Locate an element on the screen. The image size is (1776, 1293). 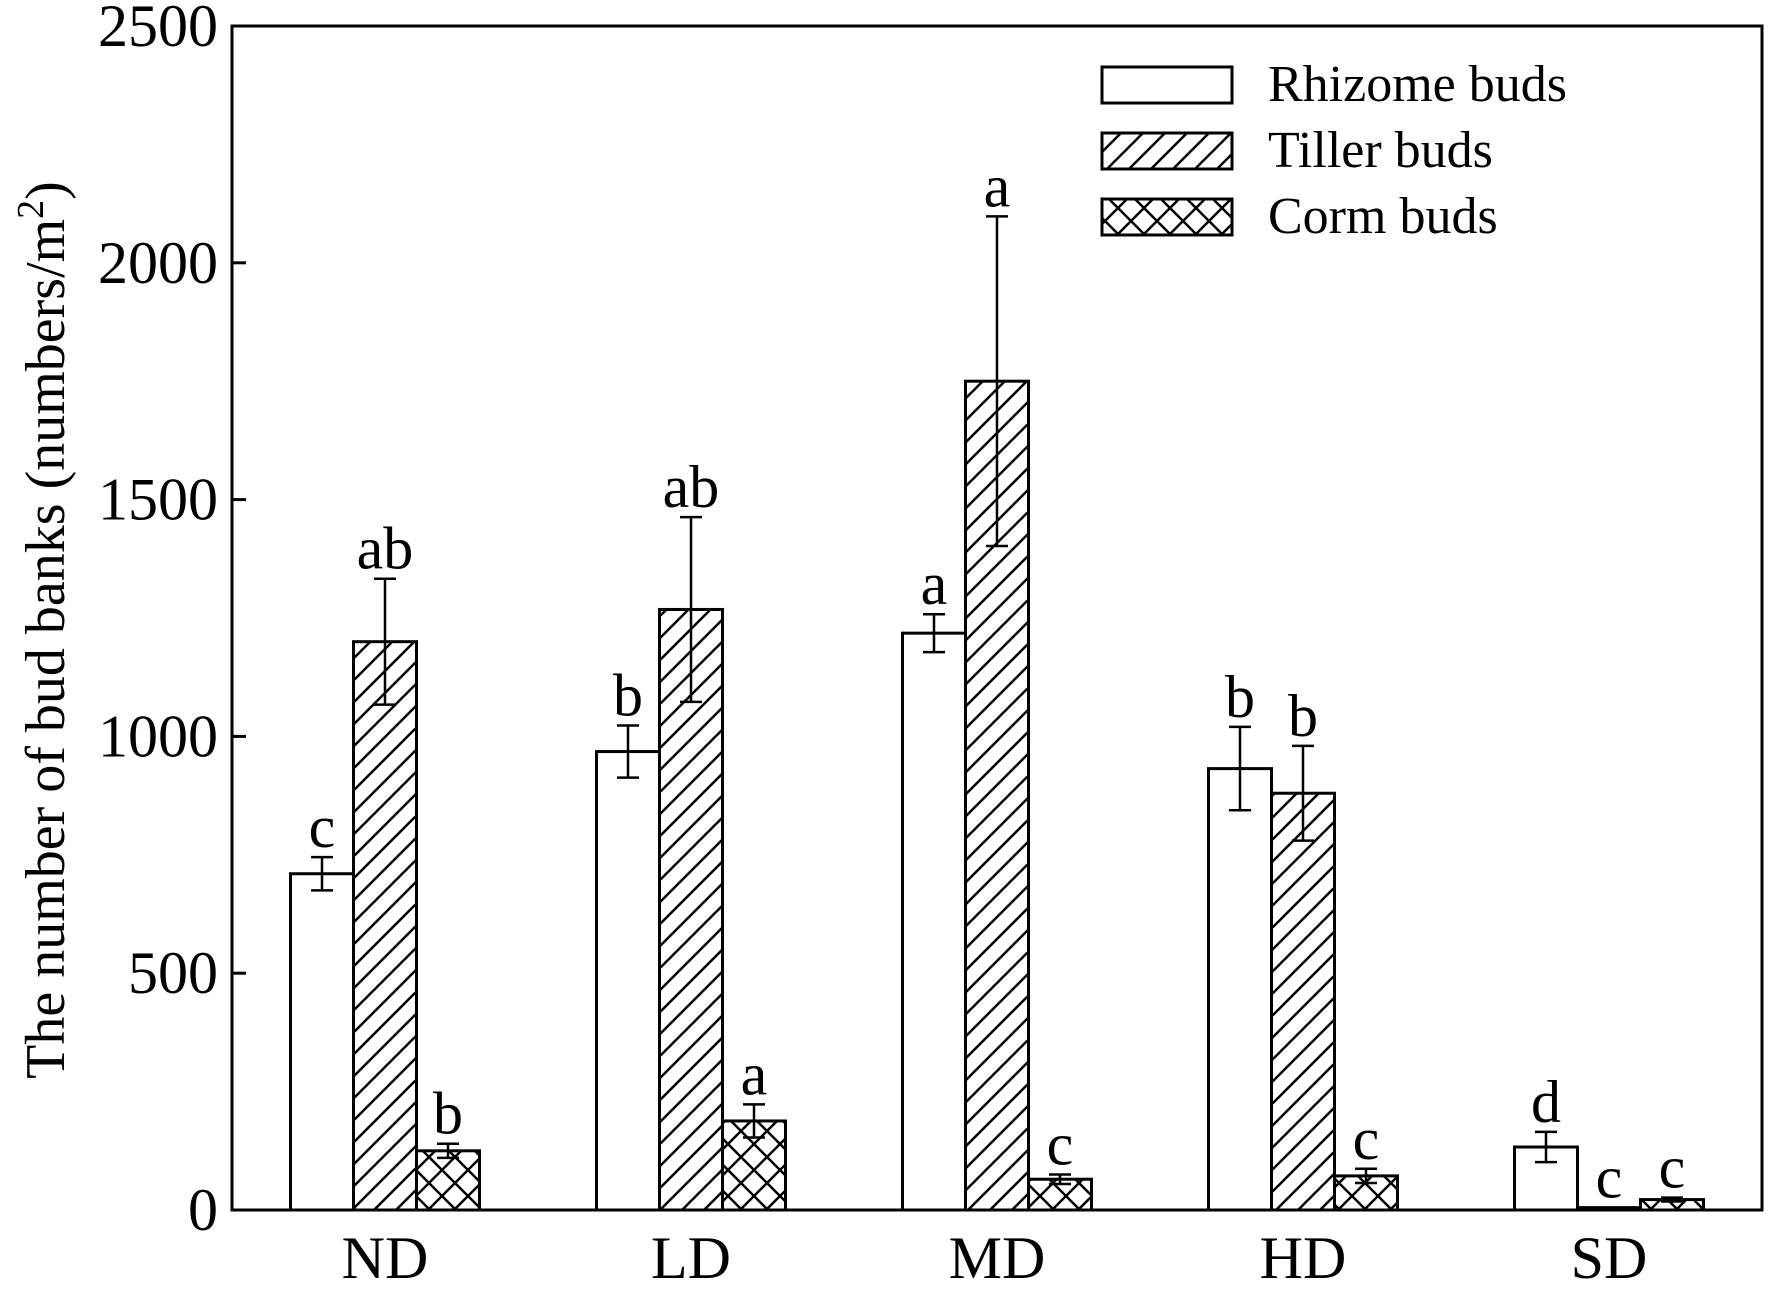
x-tick-label: MD is located at coordinates (997, 1256).